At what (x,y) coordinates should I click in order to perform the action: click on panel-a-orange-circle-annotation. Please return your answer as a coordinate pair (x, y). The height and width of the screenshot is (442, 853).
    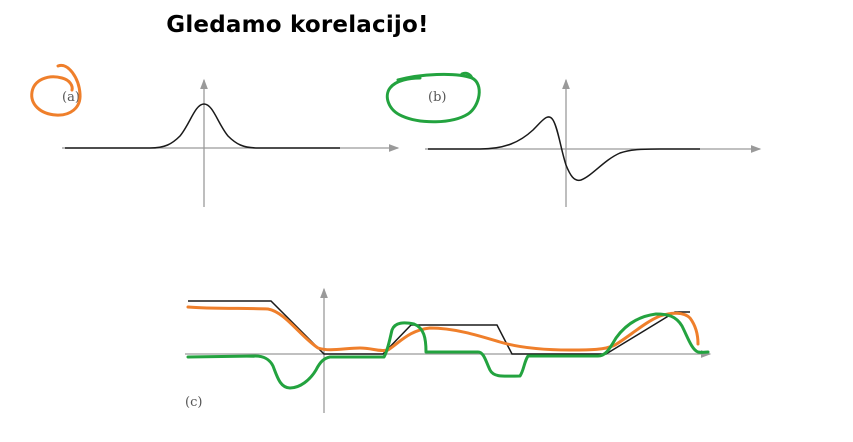
    Looking at the image, I should click on (56, 90).